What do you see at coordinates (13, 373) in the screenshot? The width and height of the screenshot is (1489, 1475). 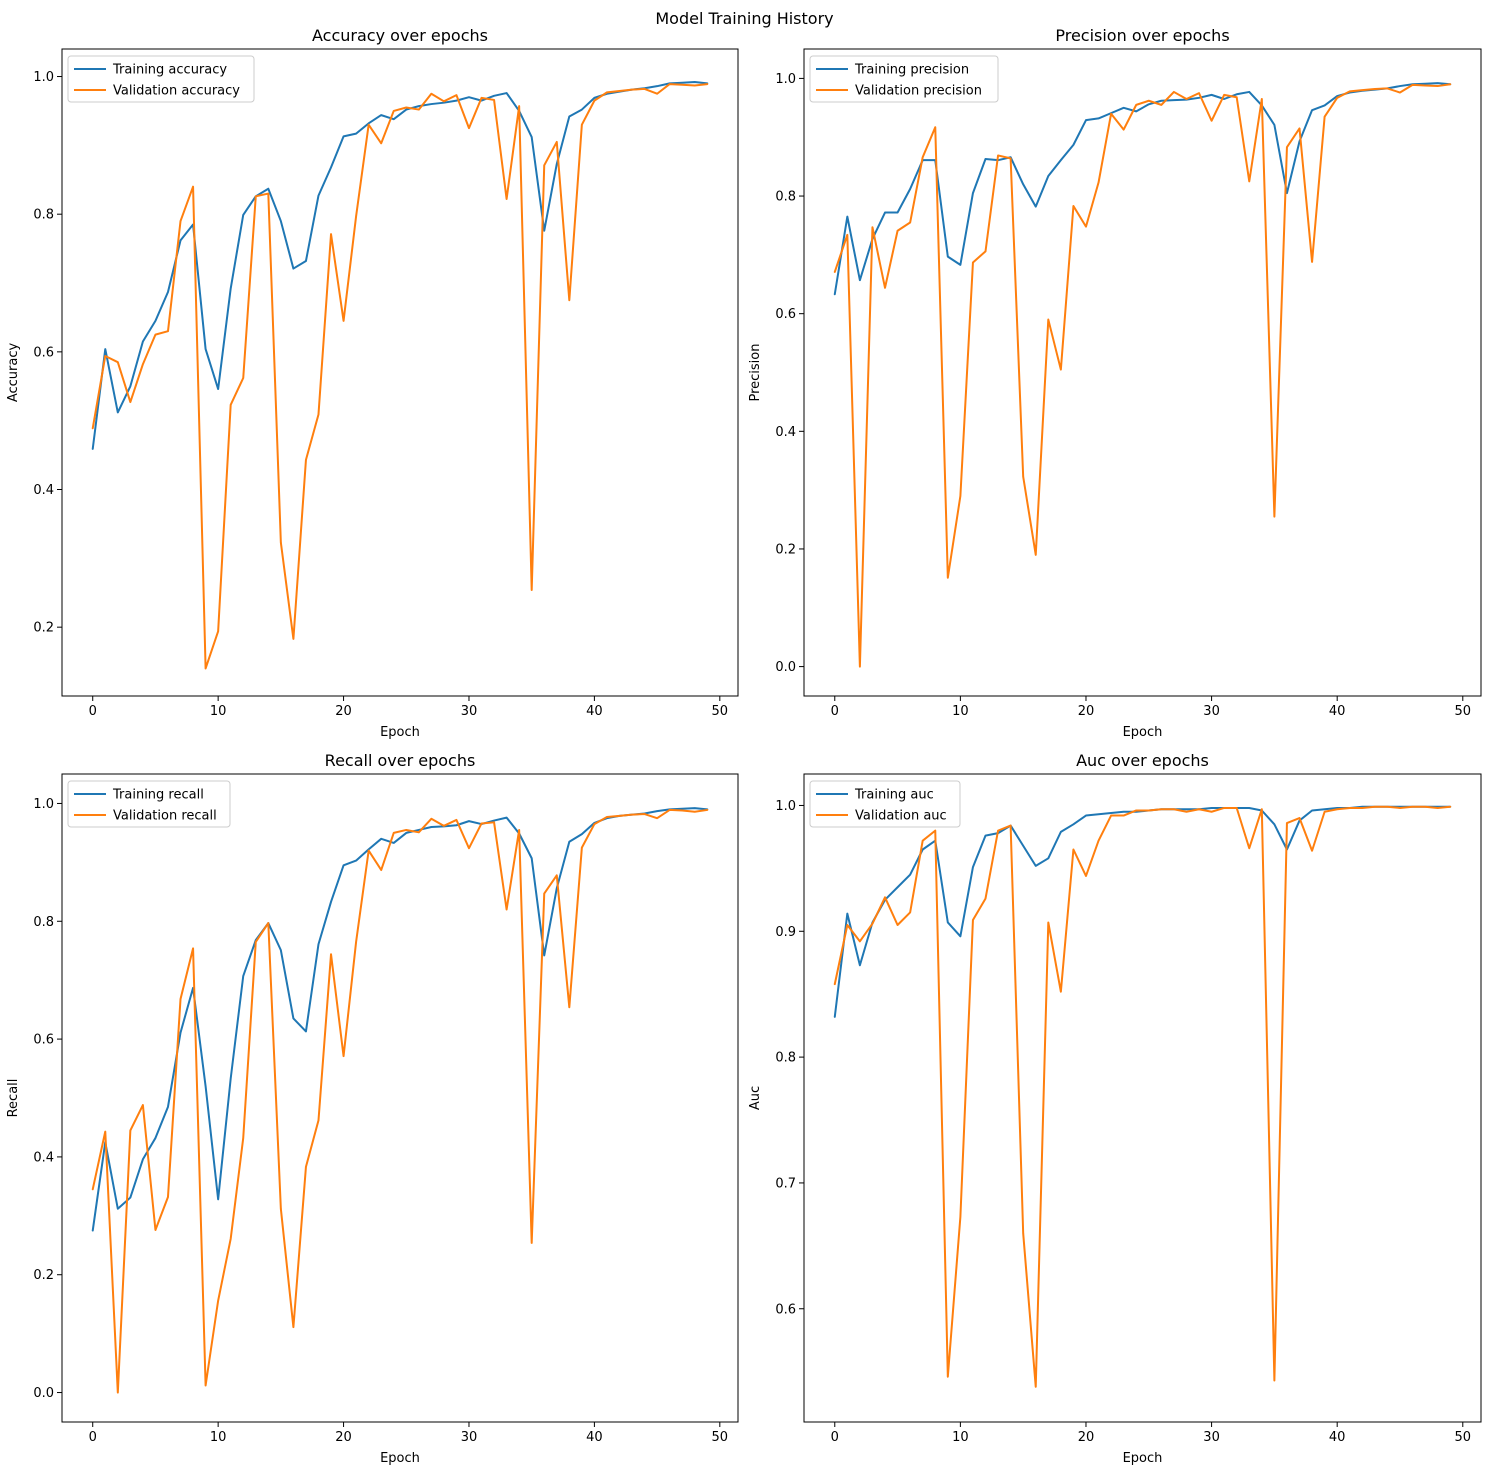 I see `y-axis-label: Accuracy` at bounding box center [13, 373].